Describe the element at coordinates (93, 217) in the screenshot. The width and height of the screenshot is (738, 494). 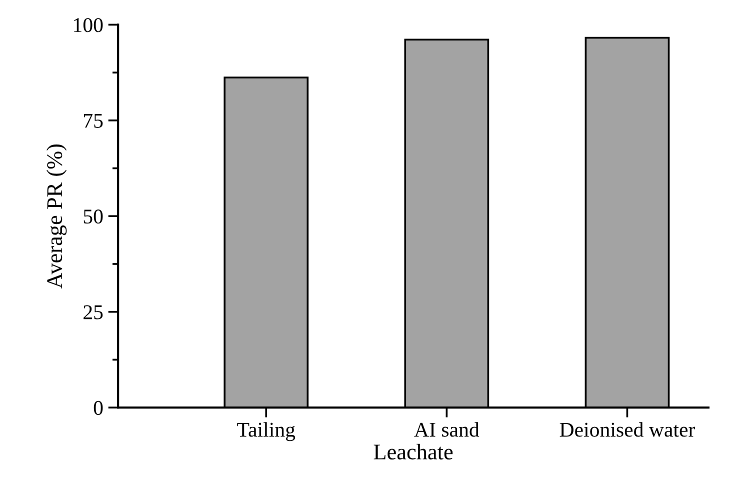
I see `y-tick-label: 50` at that location.